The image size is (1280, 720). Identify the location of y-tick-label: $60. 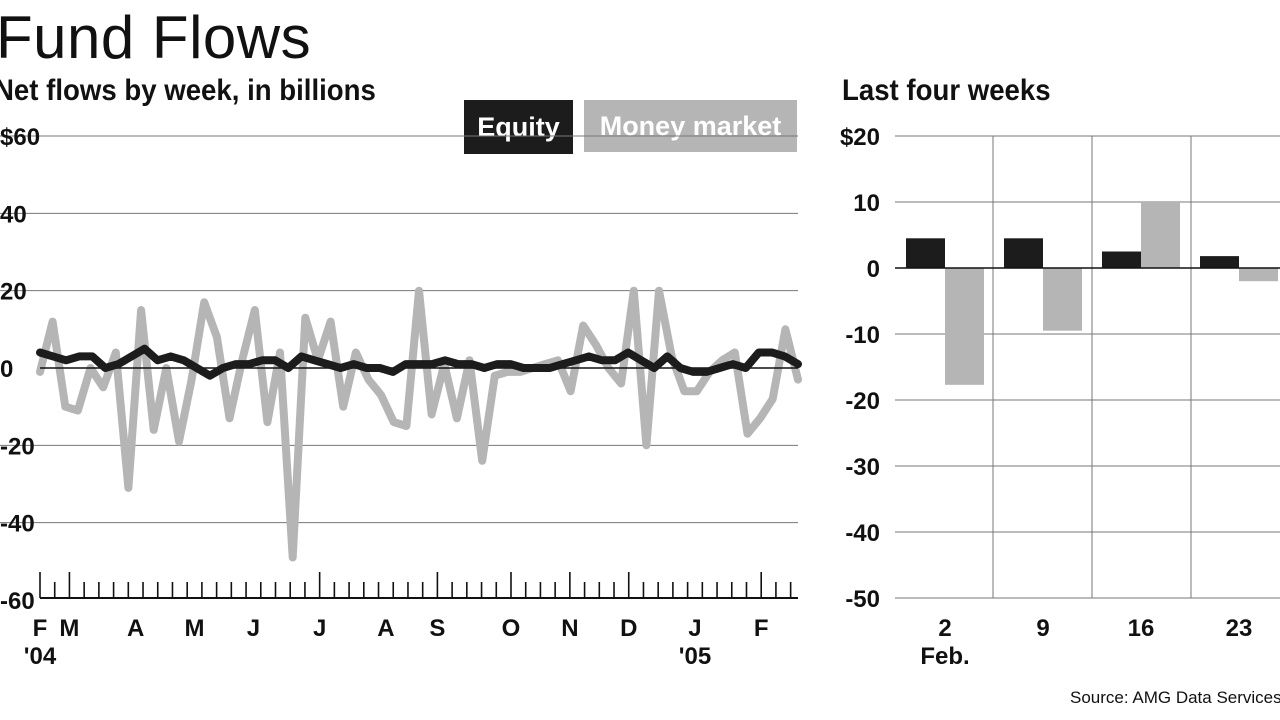
(20, 137).